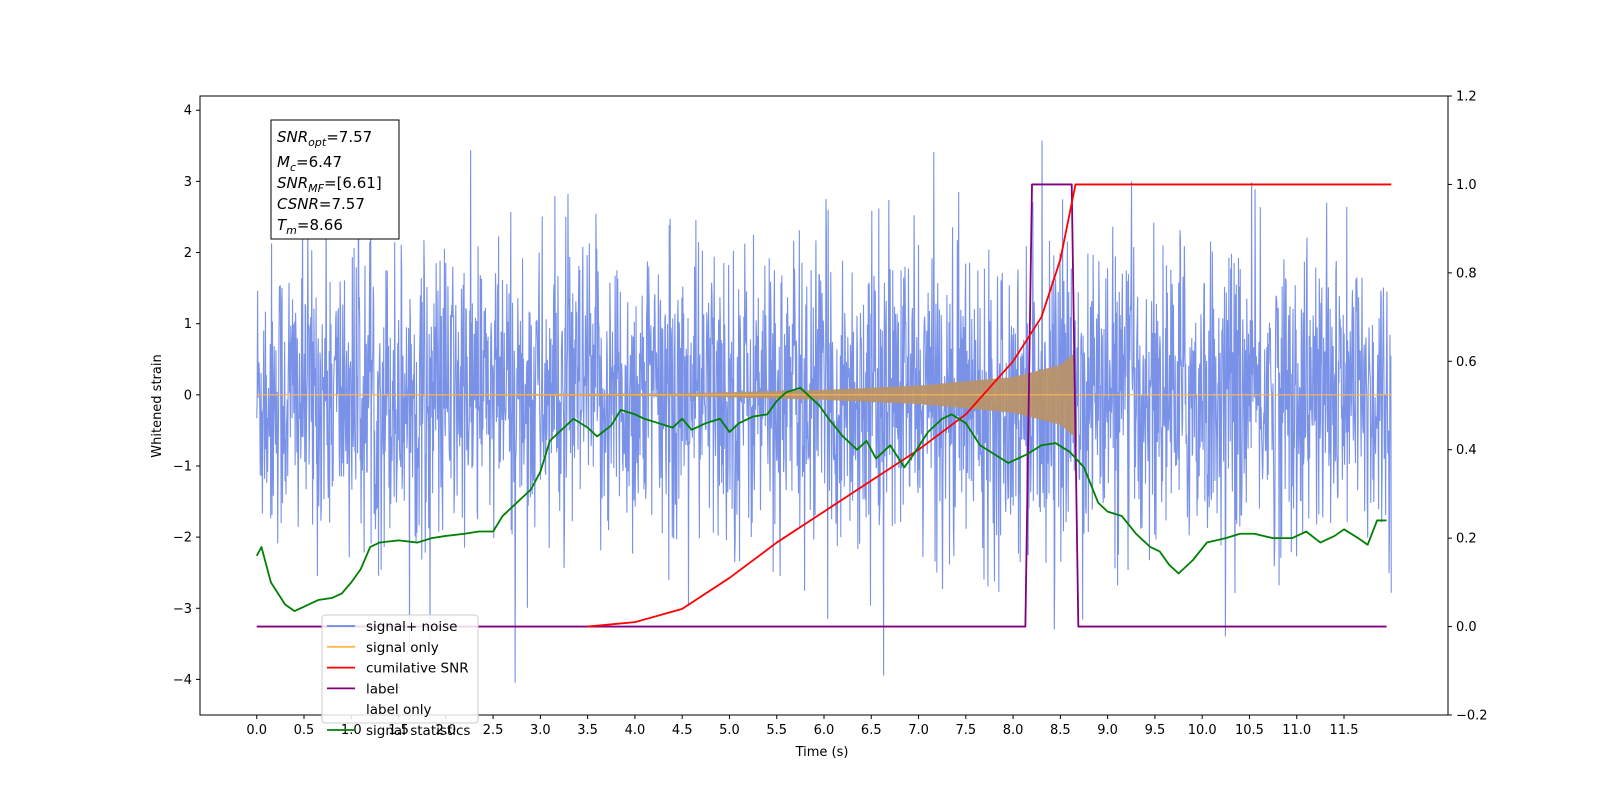 The height and width of the screenshot is (800, 1600). What do you see at coordinates (493, 730) in the screenshot?
I see `x-tick-label: 2.5` at bounding box center [493, 730].